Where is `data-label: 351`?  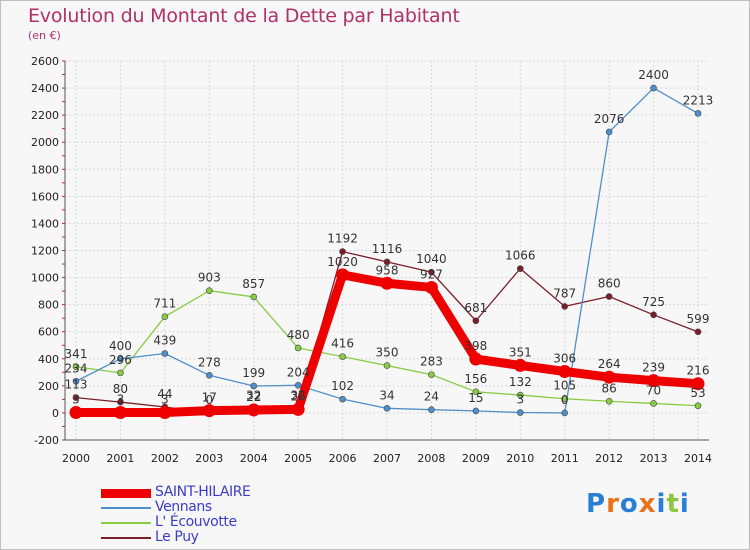 data-label: 351 is located at coordinates (520, 352).